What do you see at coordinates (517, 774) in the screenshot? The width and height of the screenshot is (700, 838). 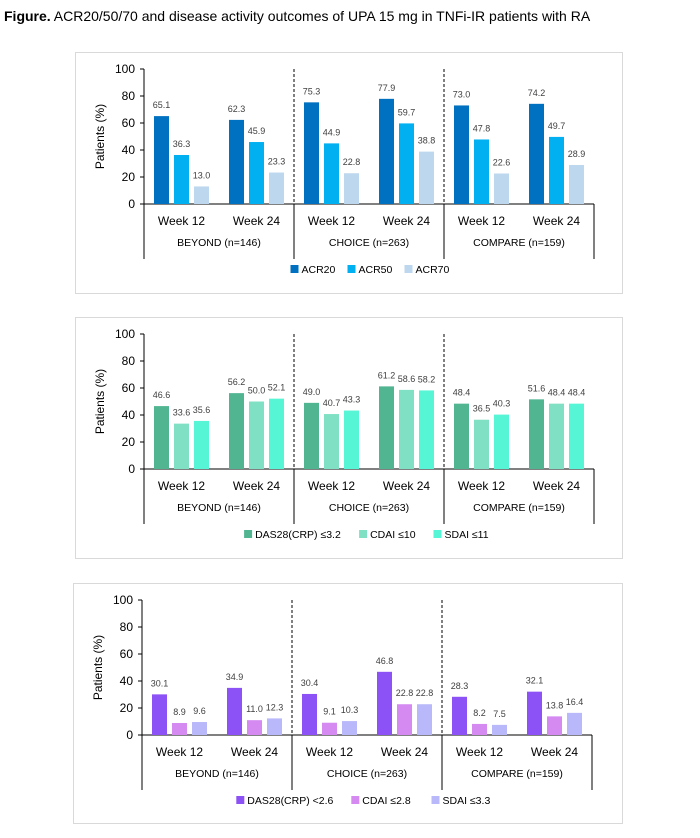 I see `group-label: COMPARE (n=159)` at bounding box center [517, 774].